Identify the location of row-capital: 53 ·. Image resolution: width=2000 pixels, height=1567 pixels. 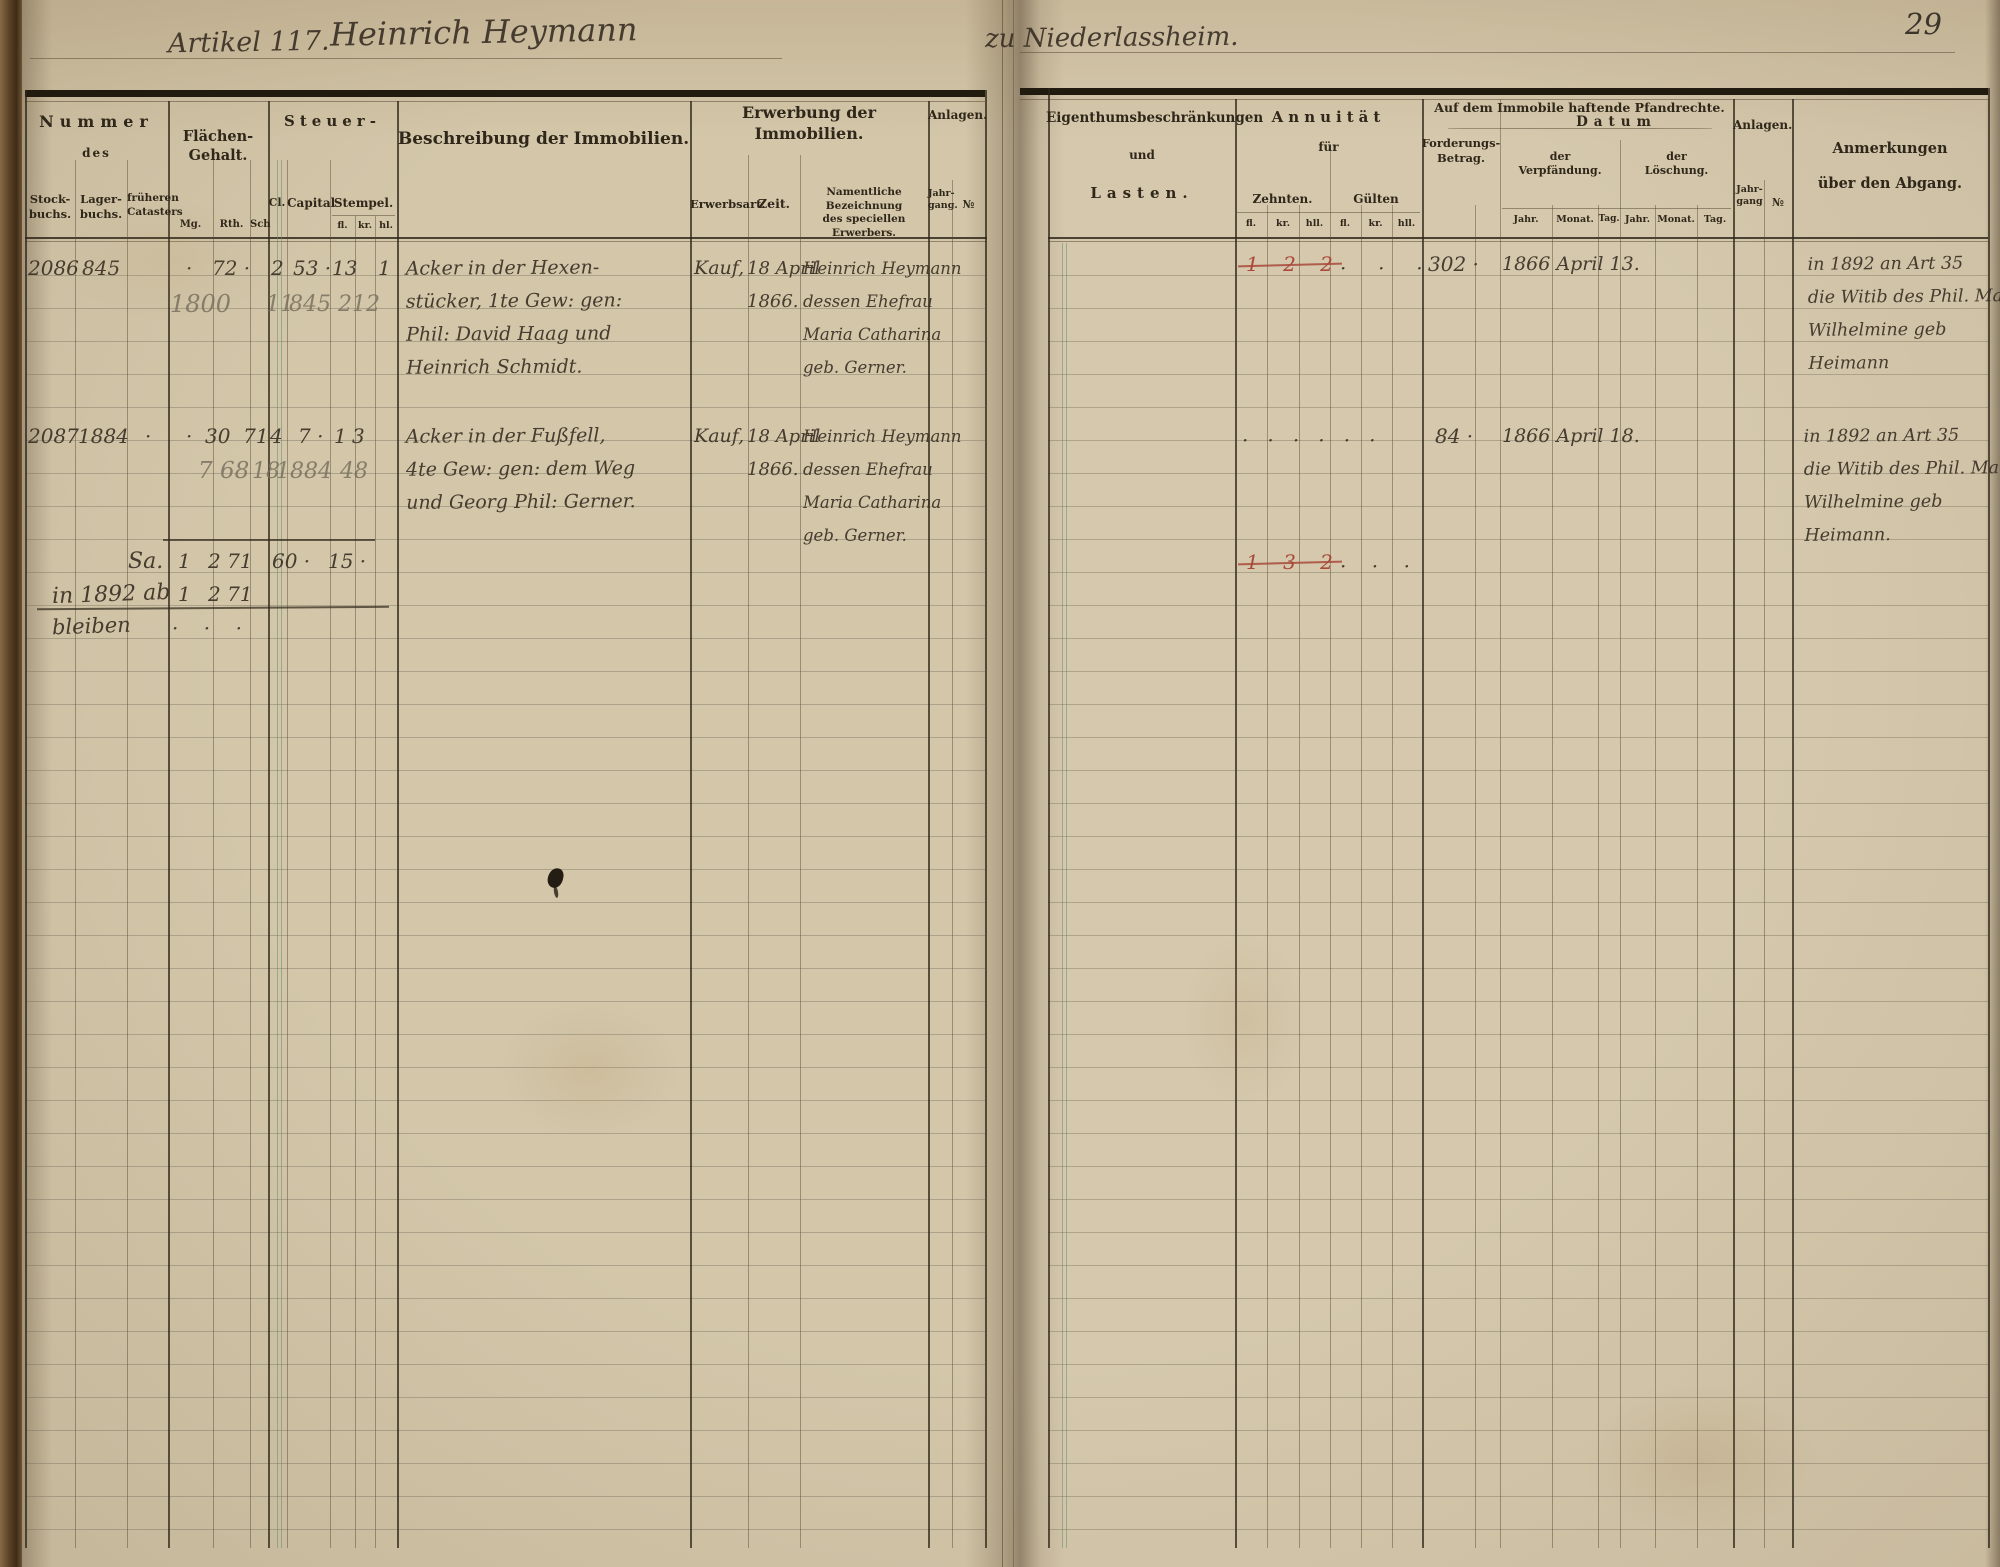
(312, 268).